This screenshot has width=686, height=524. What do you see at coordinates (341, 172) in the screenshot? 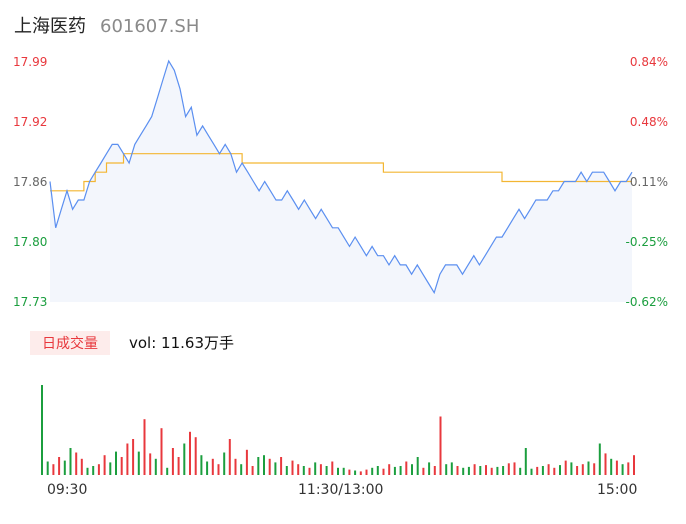
I see `average-price-line` at bounding box center [341, 172].